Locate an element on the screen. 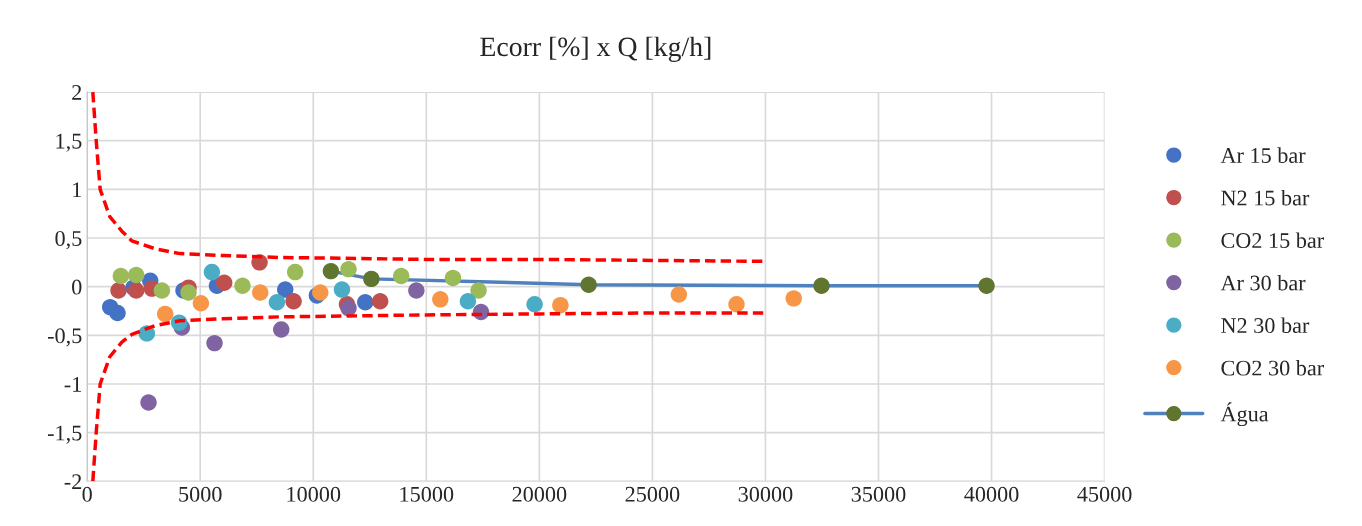  y-tick-label: 0 is located at coordinates (77, 287).